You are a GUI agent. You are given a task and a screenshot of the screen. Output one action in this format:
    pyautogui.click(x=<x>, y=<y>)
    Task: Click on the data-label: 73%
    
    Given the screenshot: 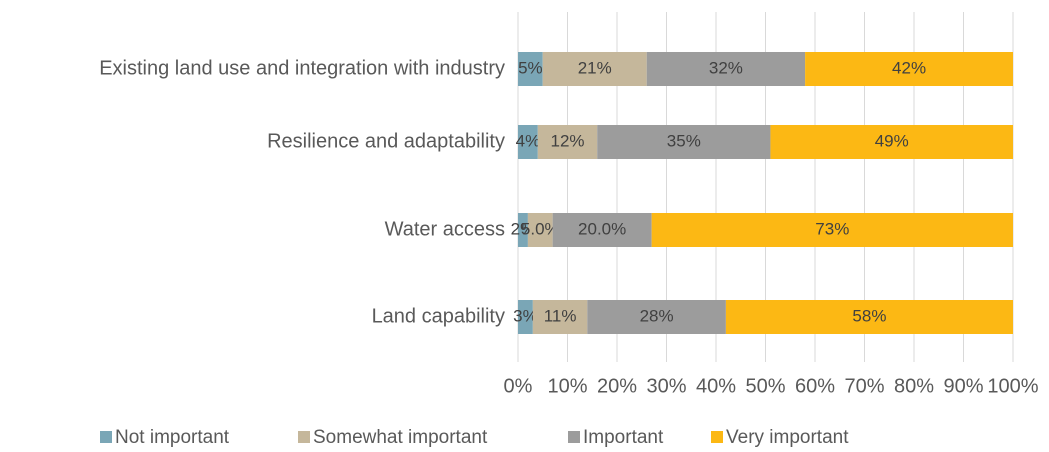 What is the action you would take?
    pyautogui.click(x=832, y=228)
    